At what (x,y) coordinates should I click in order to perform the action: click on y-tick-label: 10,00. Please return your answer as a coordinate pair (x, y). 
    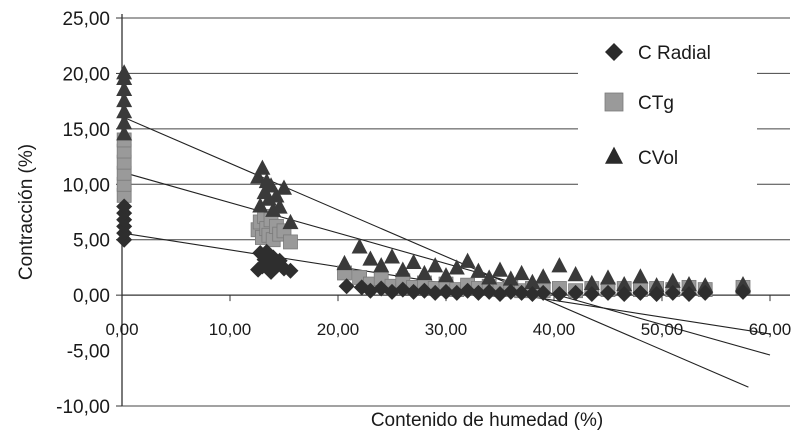
    Looking at the image, I should click on (86, 185).